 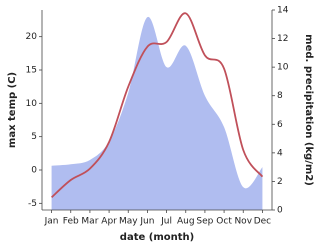 I want to click on y2-tick-label: 4, so click(x=280, y=153).